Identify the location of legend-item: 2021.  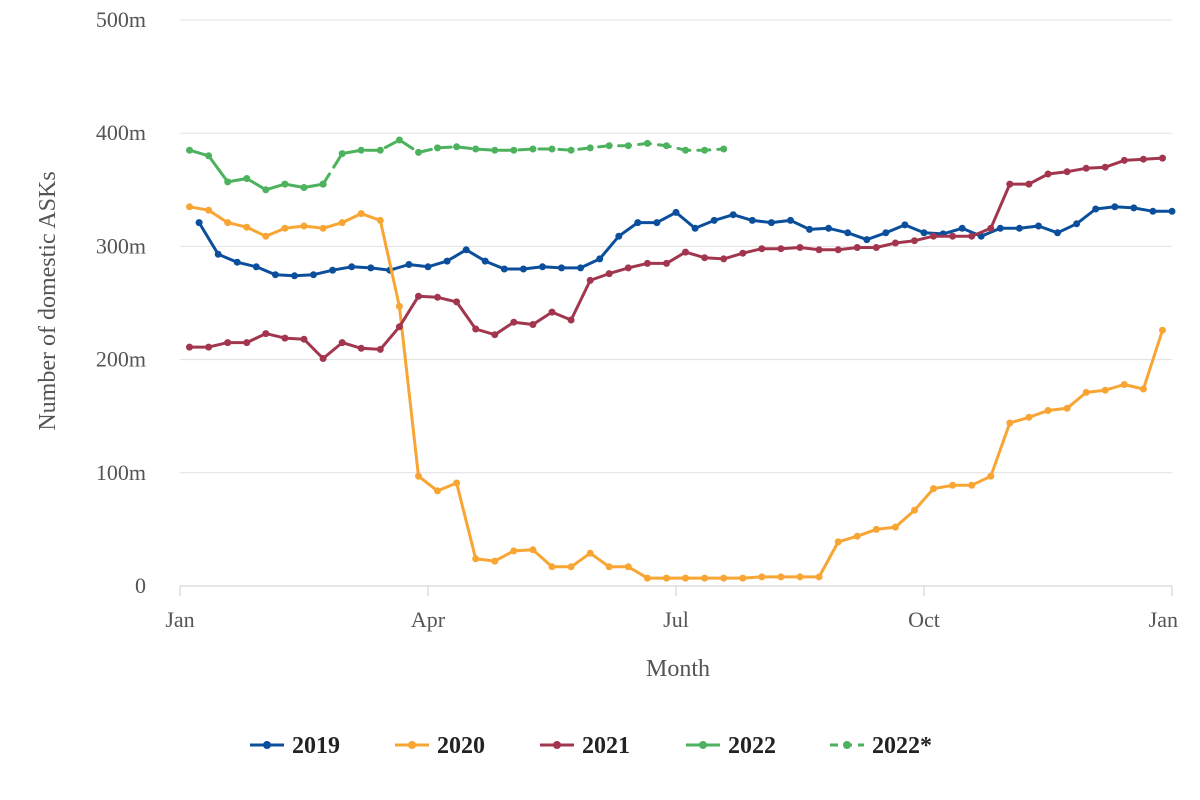
(585, 746).